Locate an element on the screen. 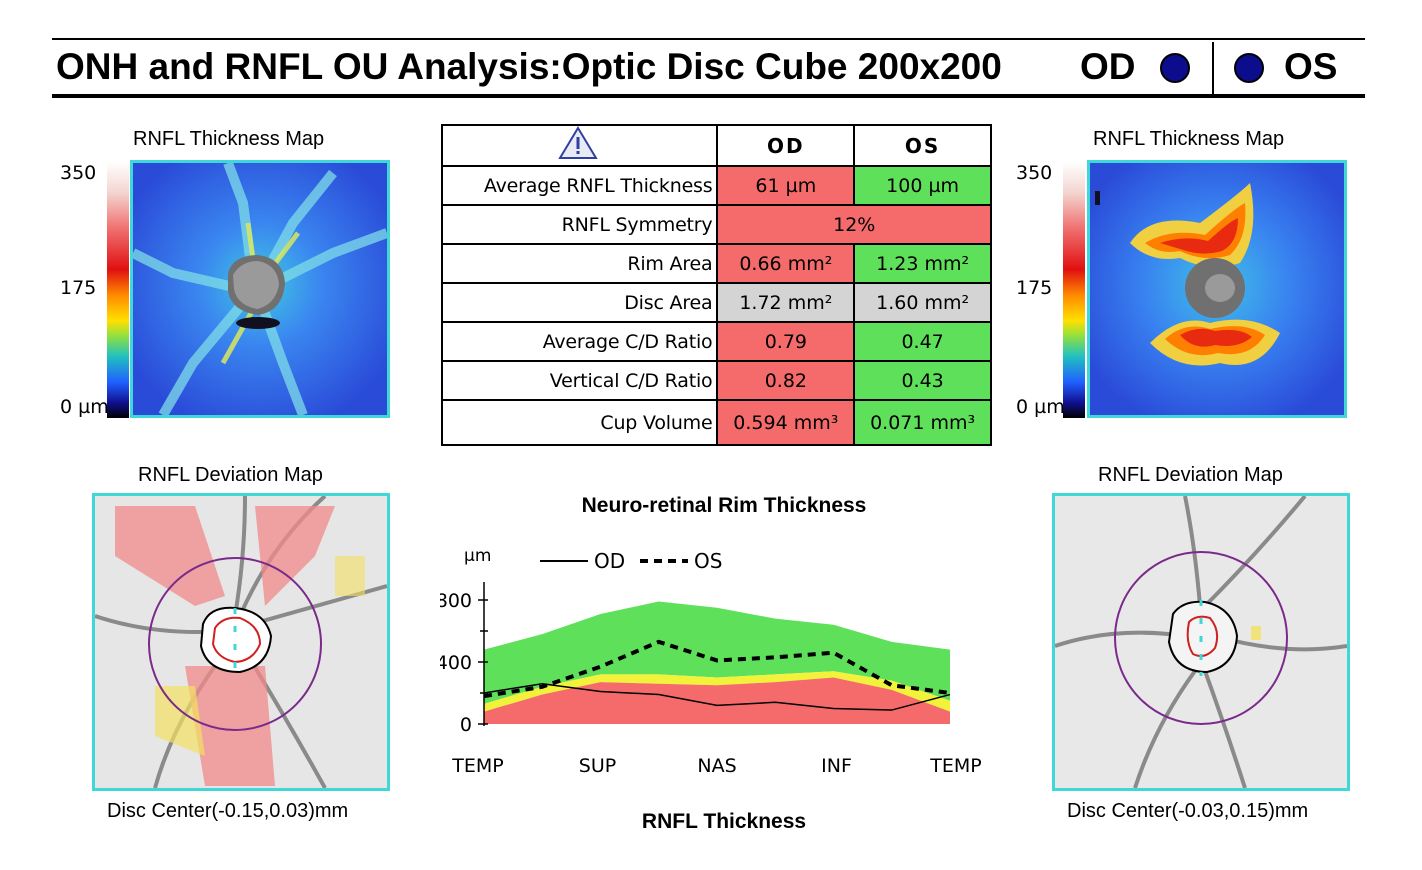 This screenshot has height=870, width=1422. normal-band-yellow is located at coordinates (717, 691).